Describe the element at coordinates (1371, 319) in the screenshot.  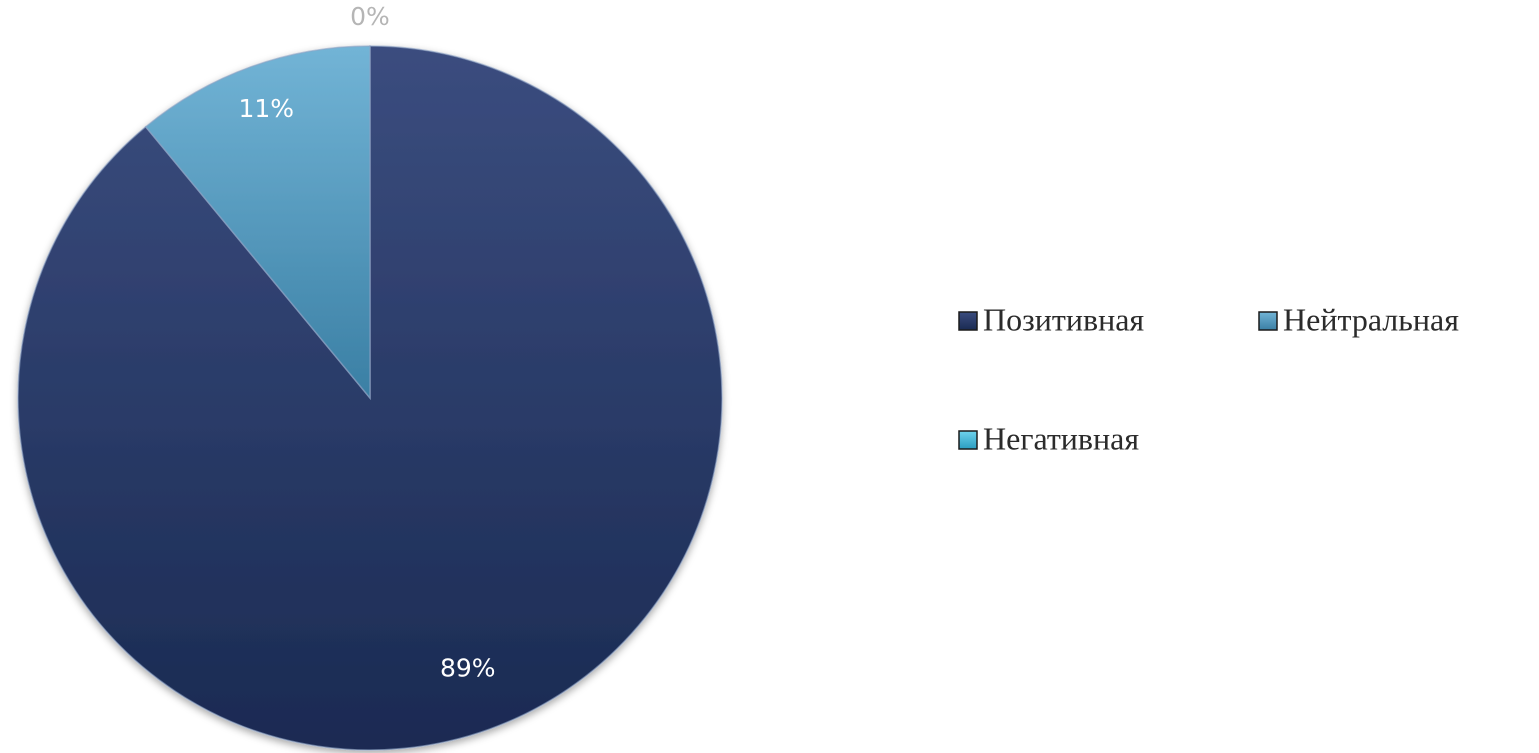
I see `legend-label-нейтральная: Нейтральная` at that location.